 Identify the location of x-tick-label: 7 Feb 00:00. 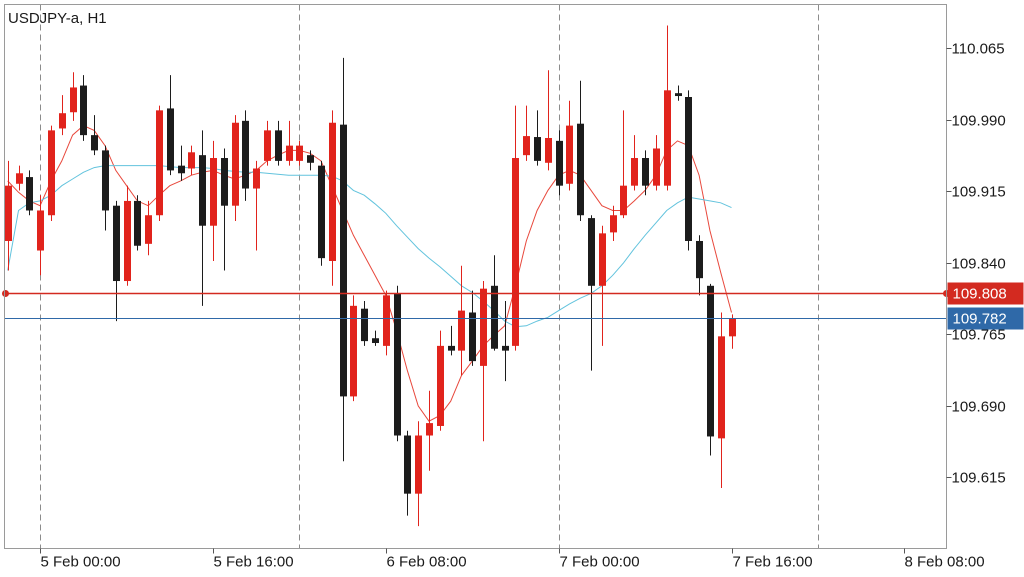
(600, 561).